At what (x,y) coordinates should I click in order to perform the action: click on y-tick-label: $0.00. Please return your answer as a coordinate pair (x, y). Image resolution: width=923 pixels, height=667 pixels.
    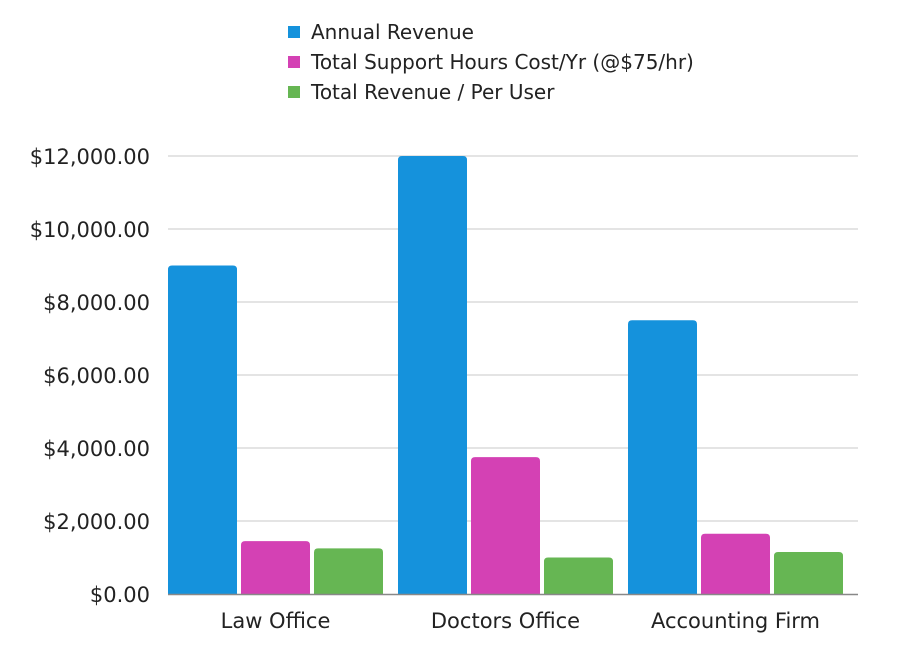
    Looking at the image, I should click on (120, 595).